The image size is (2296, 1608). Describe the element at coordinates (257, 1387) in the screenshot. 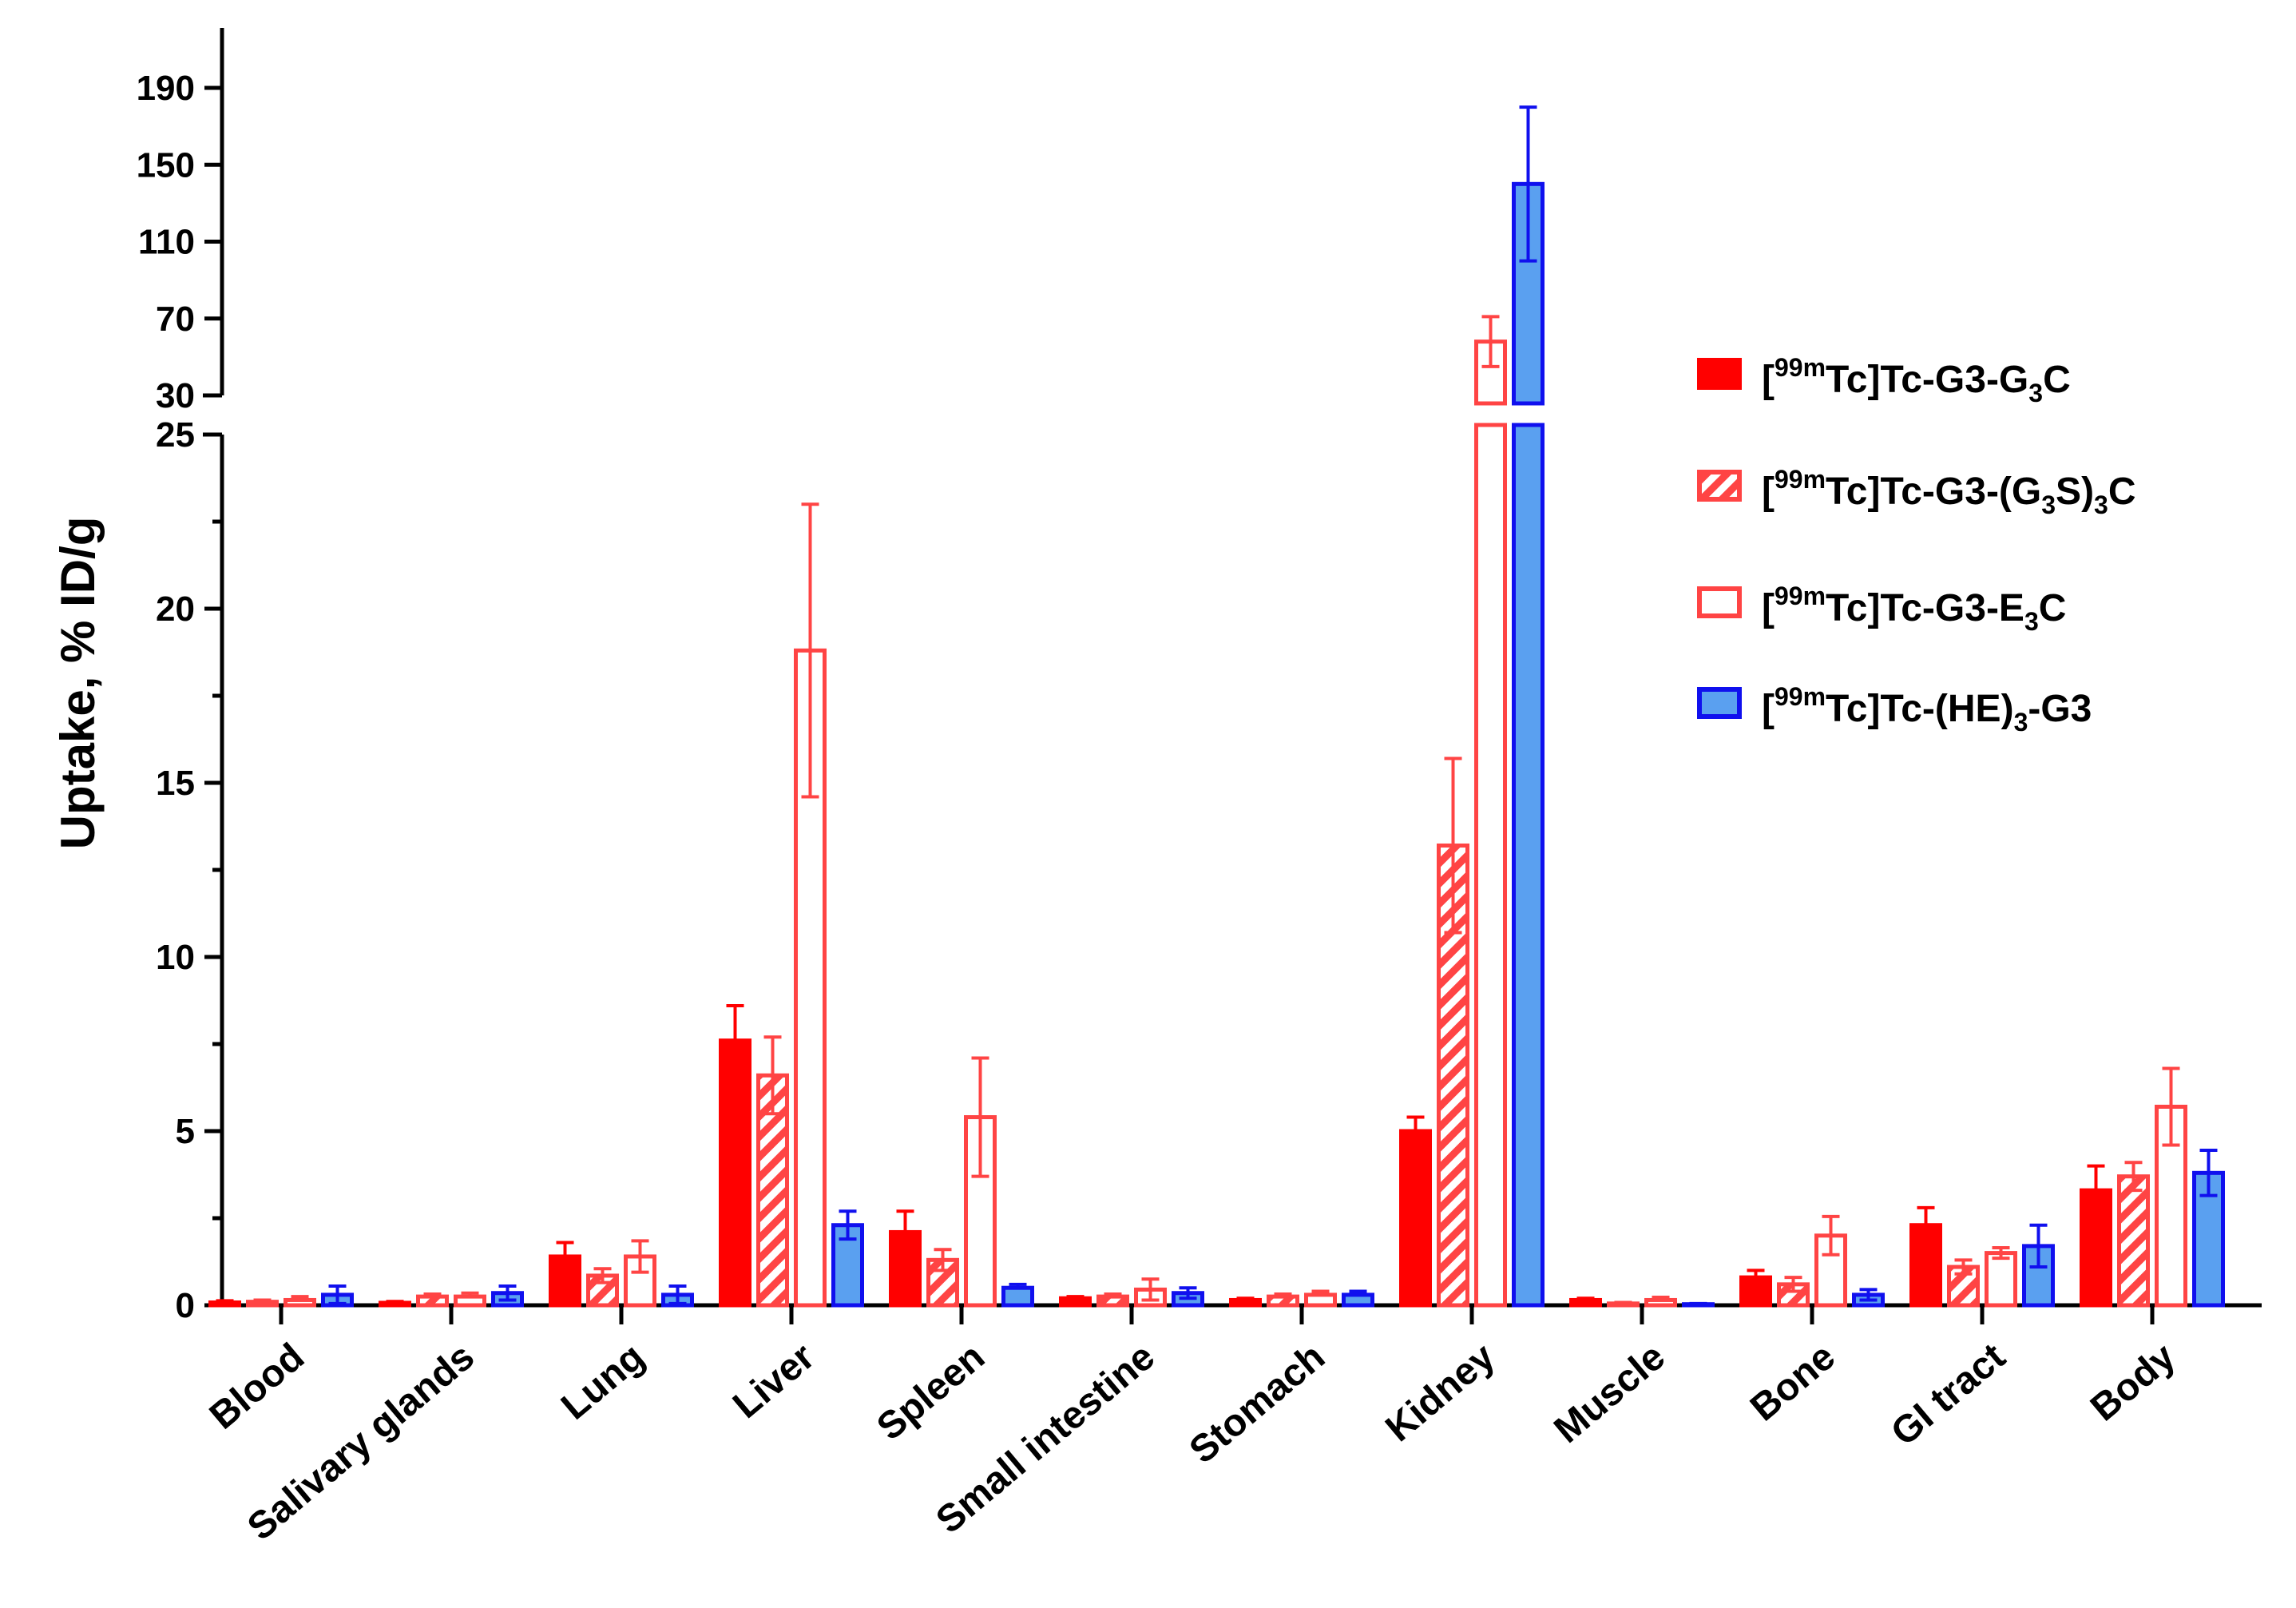

I see `category-label: Blood` at that location.